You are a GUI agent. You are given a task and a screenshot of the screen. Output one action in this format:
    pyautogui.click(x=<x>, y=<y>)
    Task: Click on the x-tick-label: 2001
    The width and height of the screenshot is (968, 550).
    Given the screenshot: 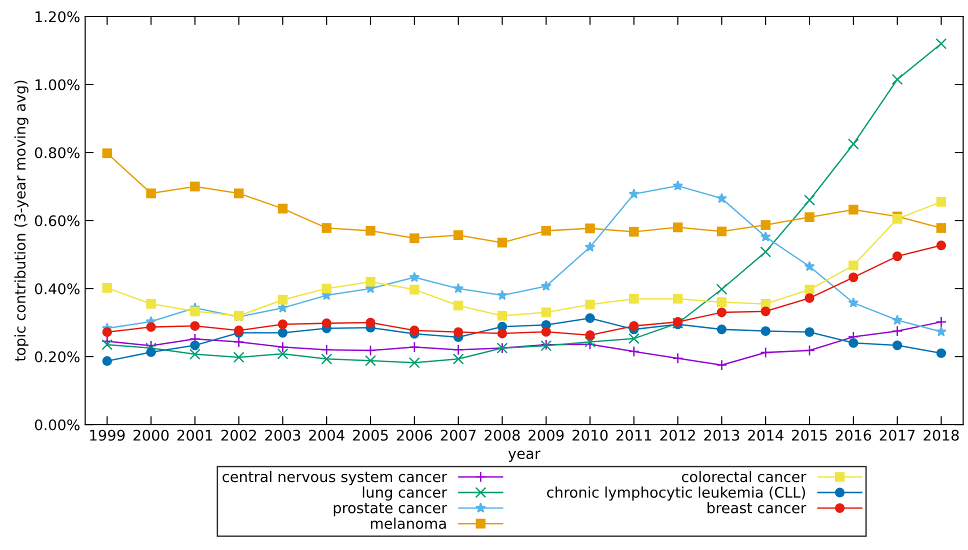 What is the action you would take?
    pyautogui.click(x=194, y=435)
    